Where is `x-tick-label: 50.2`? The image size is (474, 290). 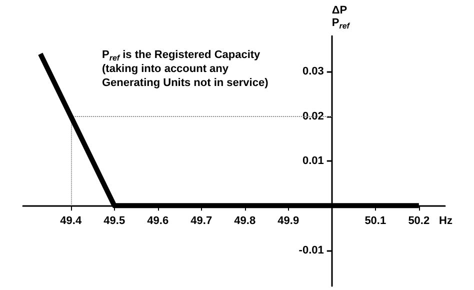
x-tick-label: 50.2 is located at coordinates (419, 221).